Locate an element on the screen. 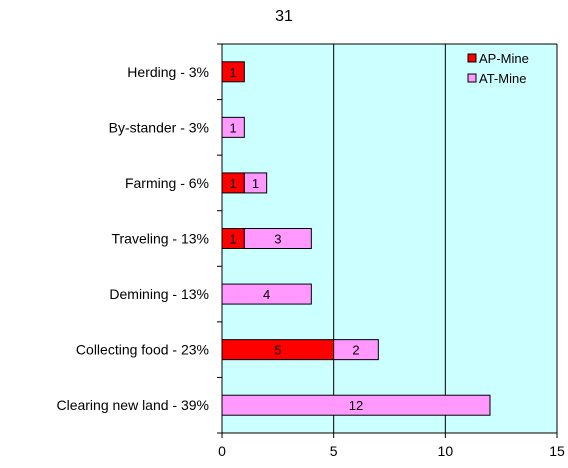 This screenshot has height=468, width=568. category-label: Farming - 6% is located at coordinates (167, 183).